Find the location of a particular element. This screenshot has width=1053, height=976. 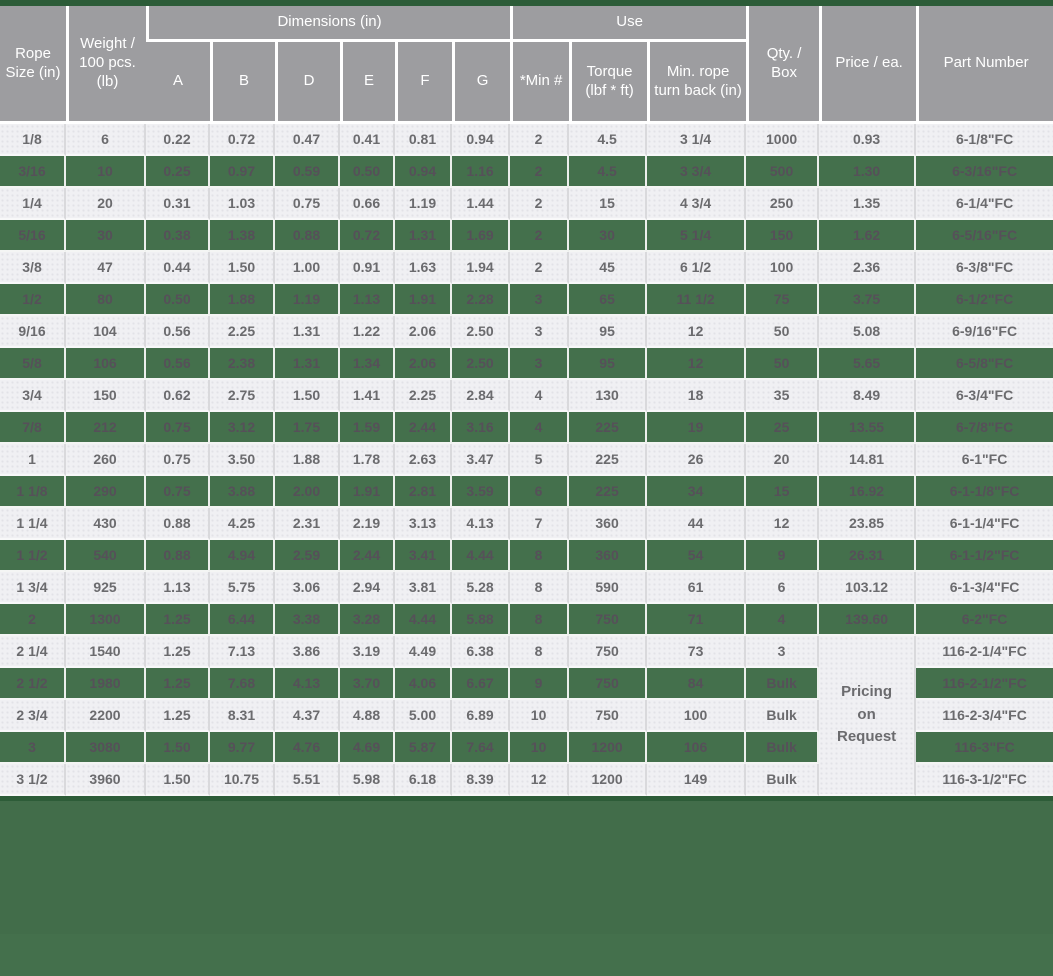

cell-torque: 1200 is located at coordinates (608, 780).